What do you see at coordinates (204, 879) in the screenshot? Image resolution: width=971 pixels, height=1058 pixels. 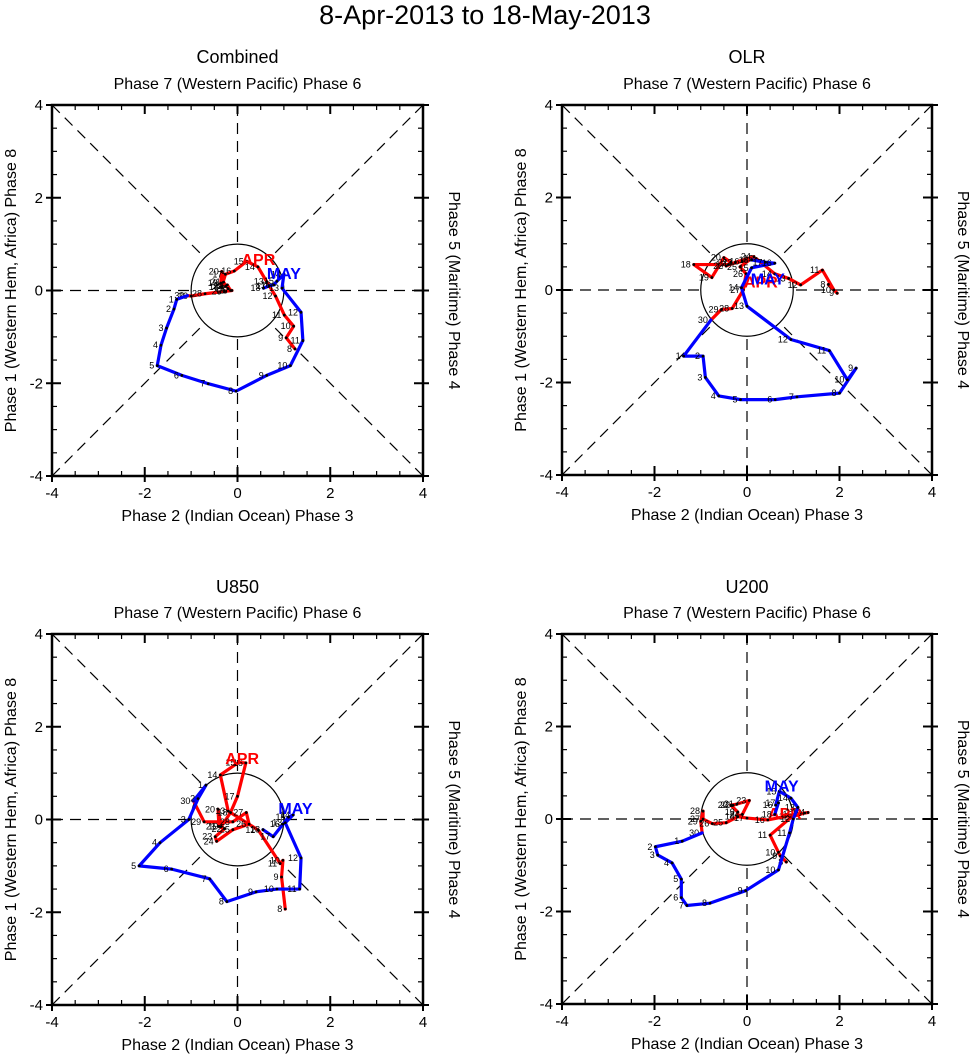 I see `day-label: 7` at bounding box center [204, 879].